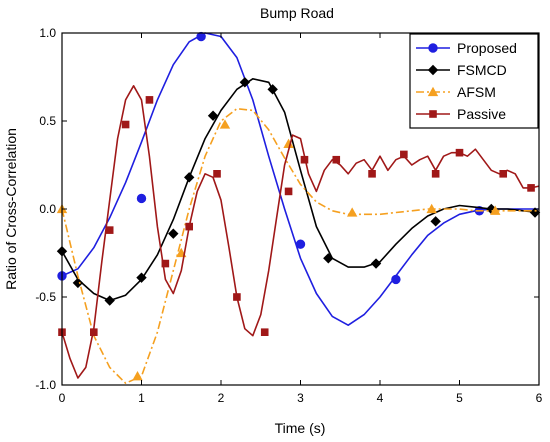 This screenshot has width=550, height=442. What do you see at coordinates (141, 398) in the screenshot?
I see `x-tick-label-1: 1` at bounding box center [141, 398].